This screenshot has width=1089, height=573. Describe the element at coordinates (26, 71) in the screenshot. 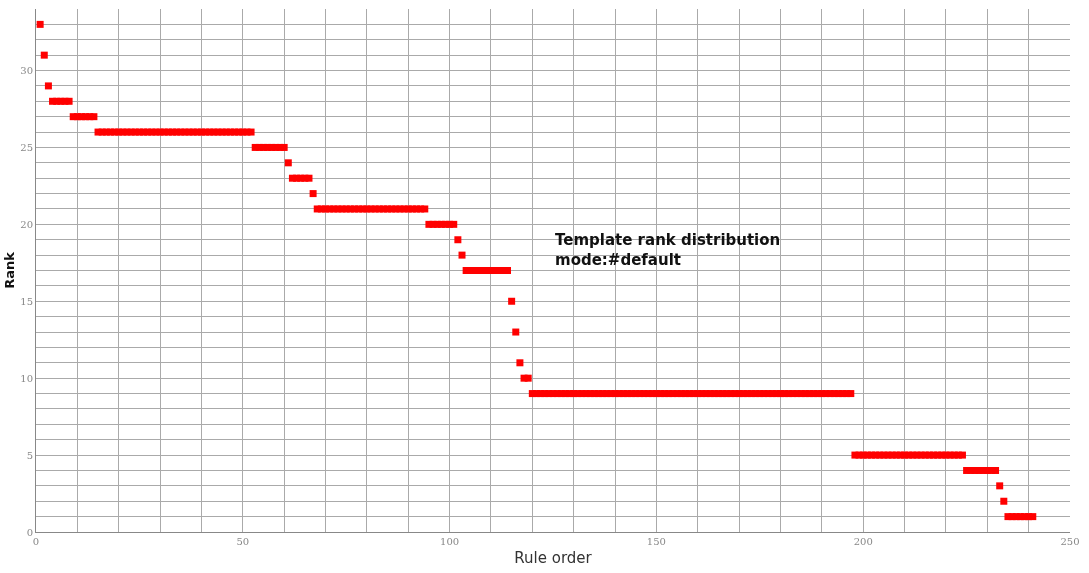

I see `y-tick-label: 30` at that location.